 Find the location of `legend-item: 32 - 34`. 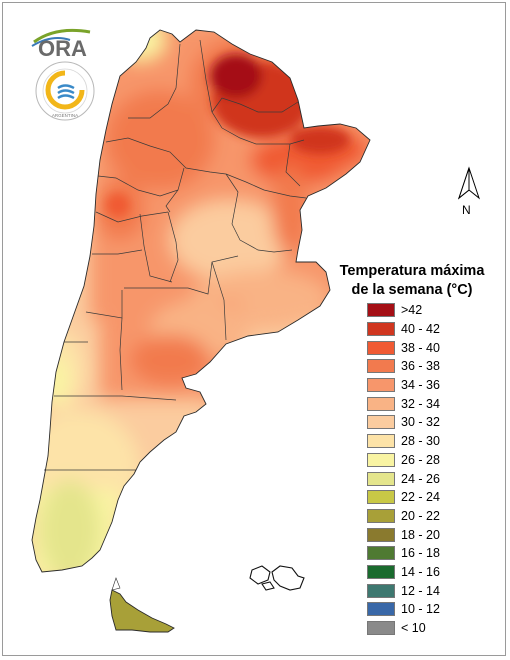

legend-item: 32 - 34 is located at coordinates (403, 403).